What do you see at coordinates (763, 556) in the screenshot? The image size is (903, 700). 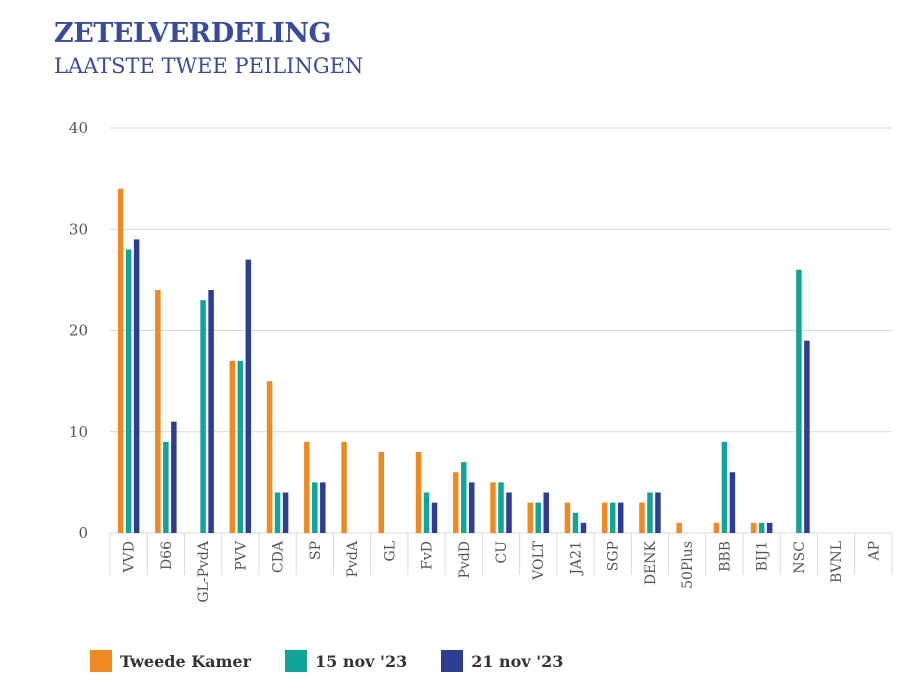 I see `x-tick-label: BIJ1` at bounding box center [763, 556].